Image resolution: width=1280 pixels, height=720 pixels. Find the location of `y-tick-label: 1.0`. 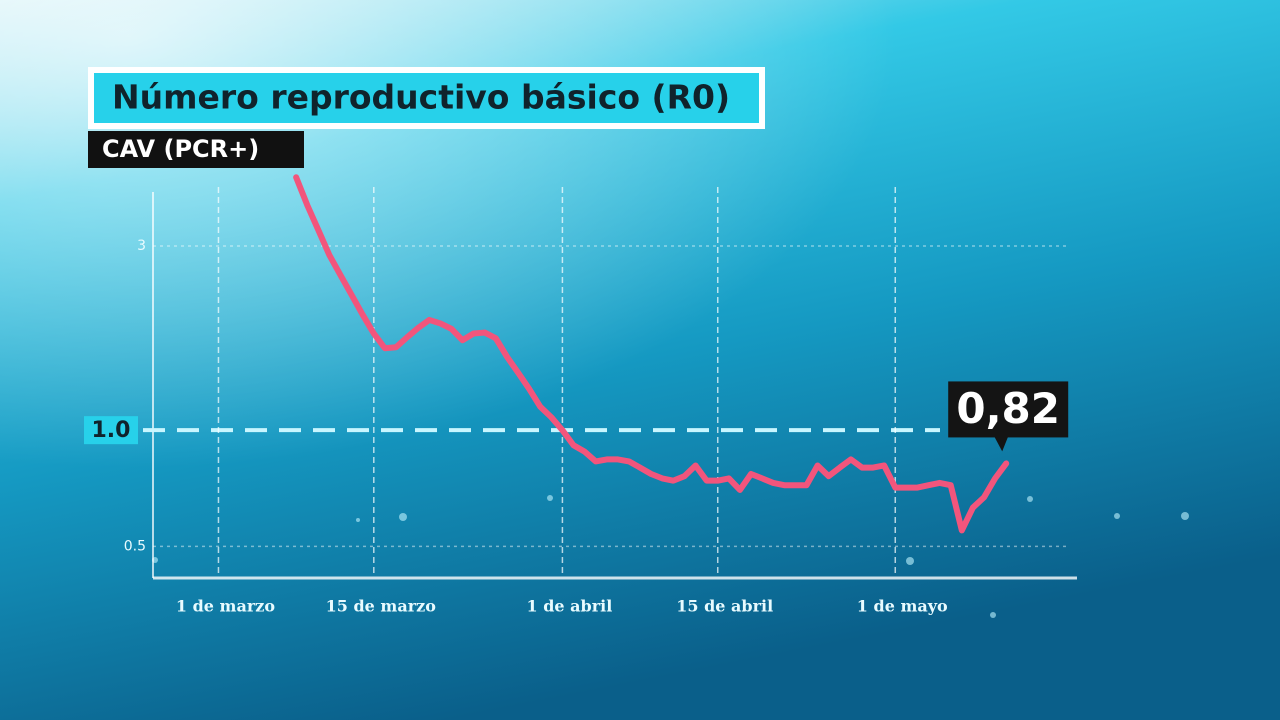

y-tick-label: 1.0 is located at coordinates (111, 430).